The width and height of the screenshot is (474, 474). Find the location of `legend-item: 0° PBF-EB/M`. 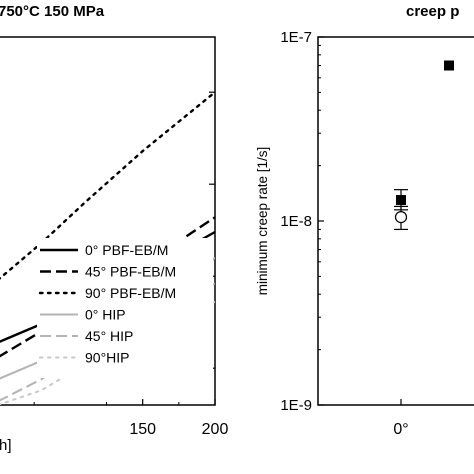

legend-item: 0° PBF-EB/M is located at coordinates (104, 250).